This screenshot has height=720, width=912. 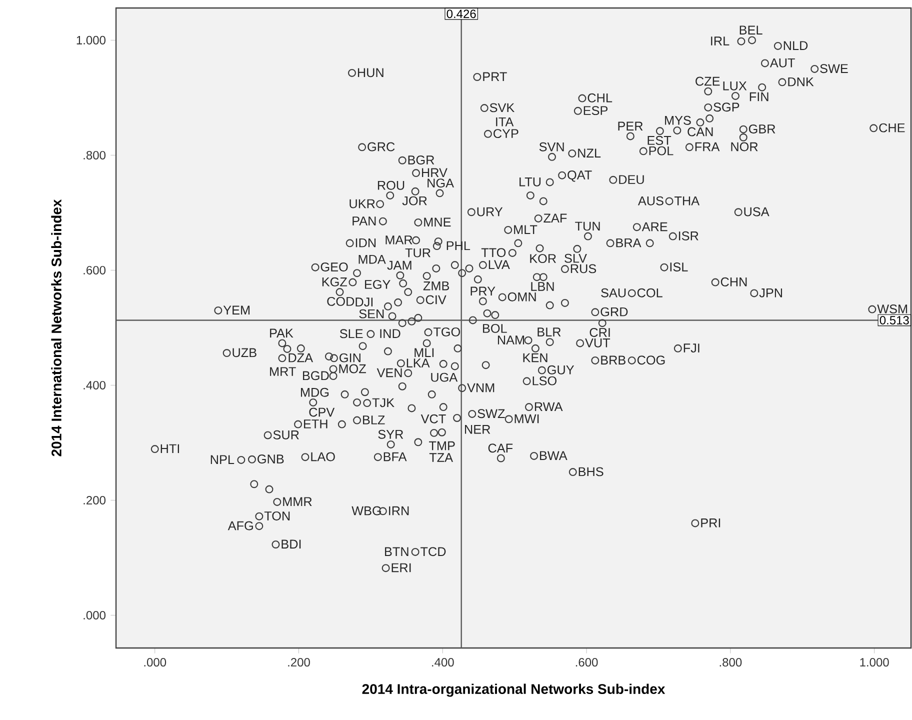 I want to click on annotation: ZAF, so click(x=555, y=218).